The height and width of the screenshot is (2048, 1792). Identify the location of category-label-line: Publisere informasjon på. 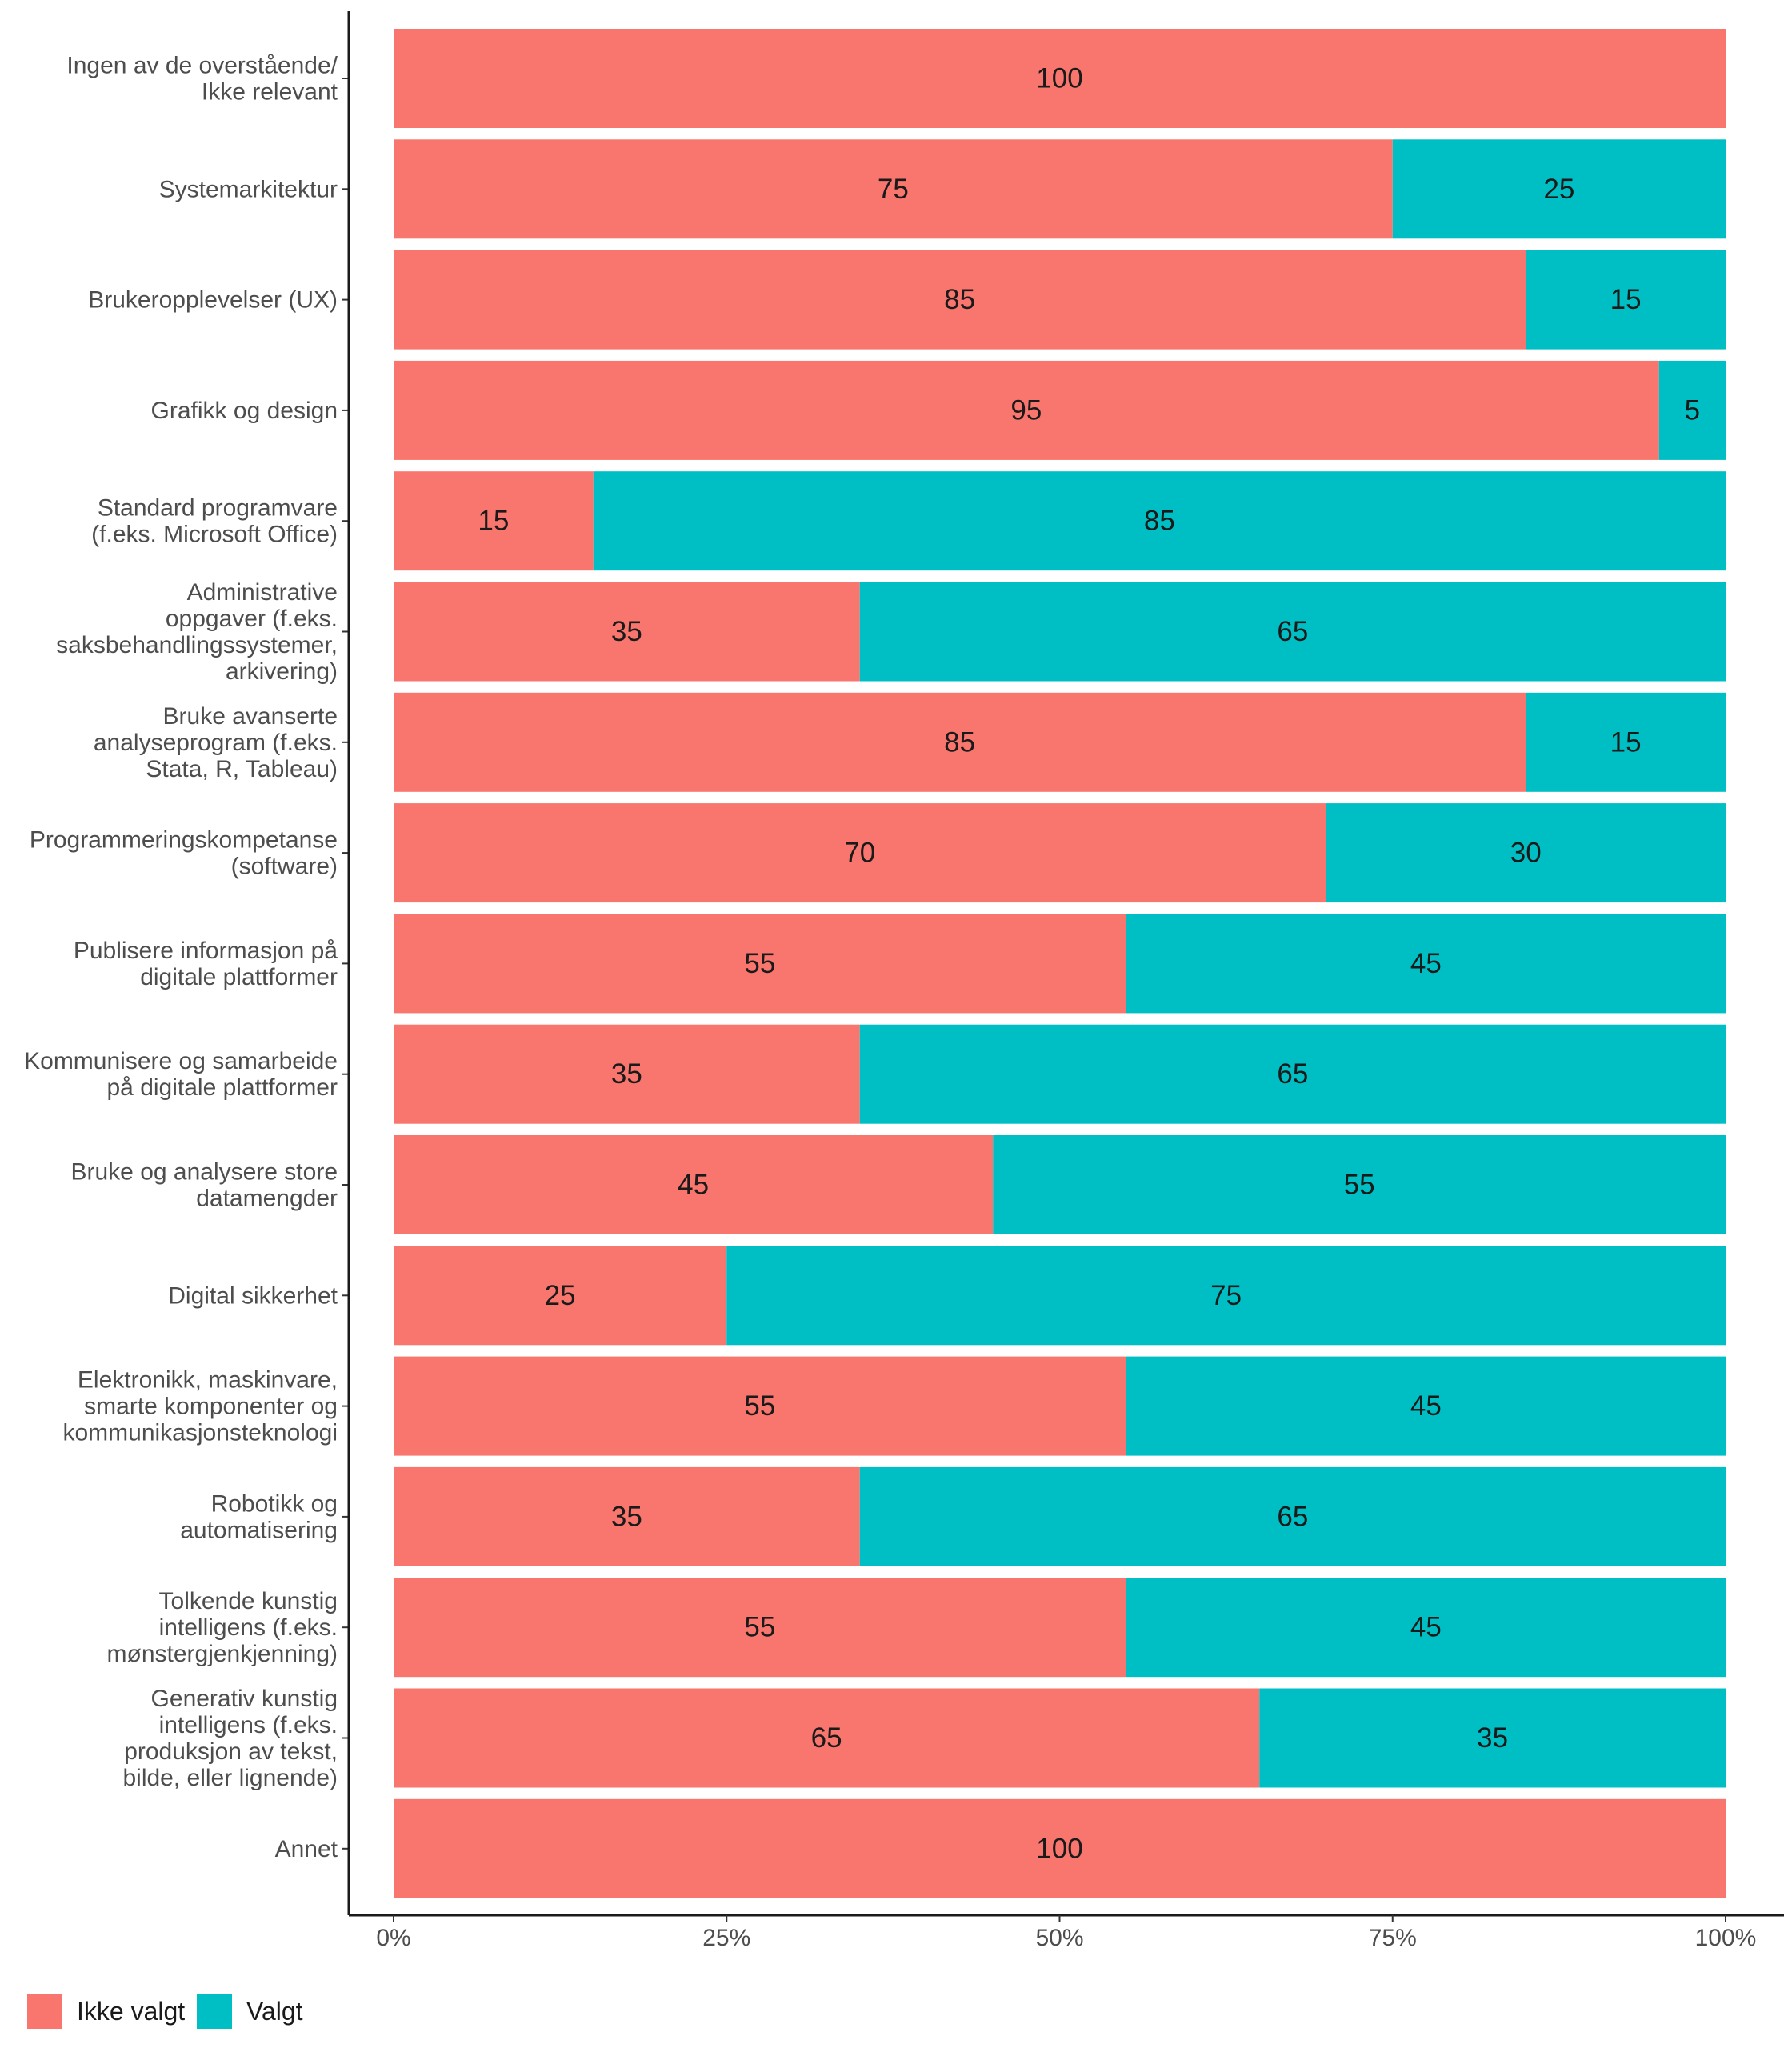
(206, 950).